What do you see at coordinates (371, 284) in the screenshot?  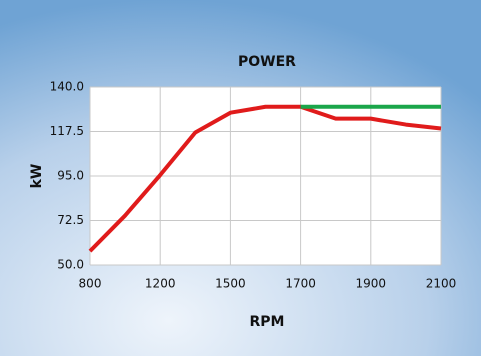 I see `x-tick-label: 1900` at bounding box center [371, 284].